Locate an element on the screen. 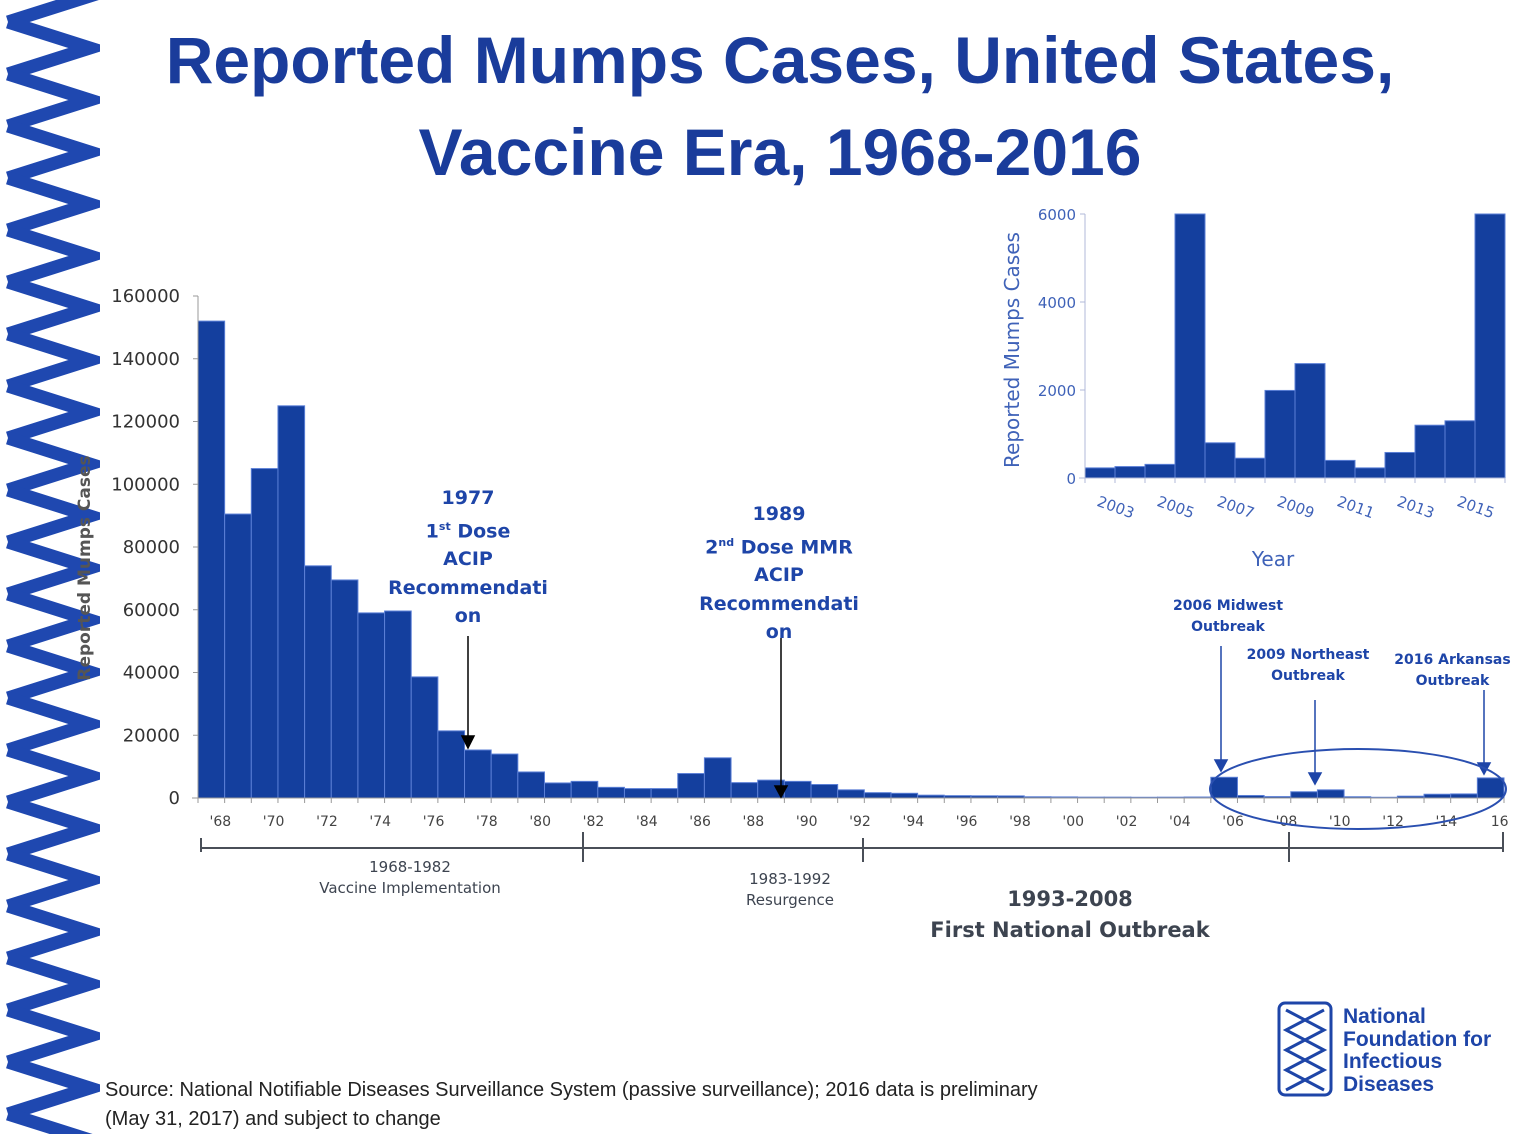 The width and height of the screenshot is (1531, 1134). bar-1983 is located at coordinates (611, 792).